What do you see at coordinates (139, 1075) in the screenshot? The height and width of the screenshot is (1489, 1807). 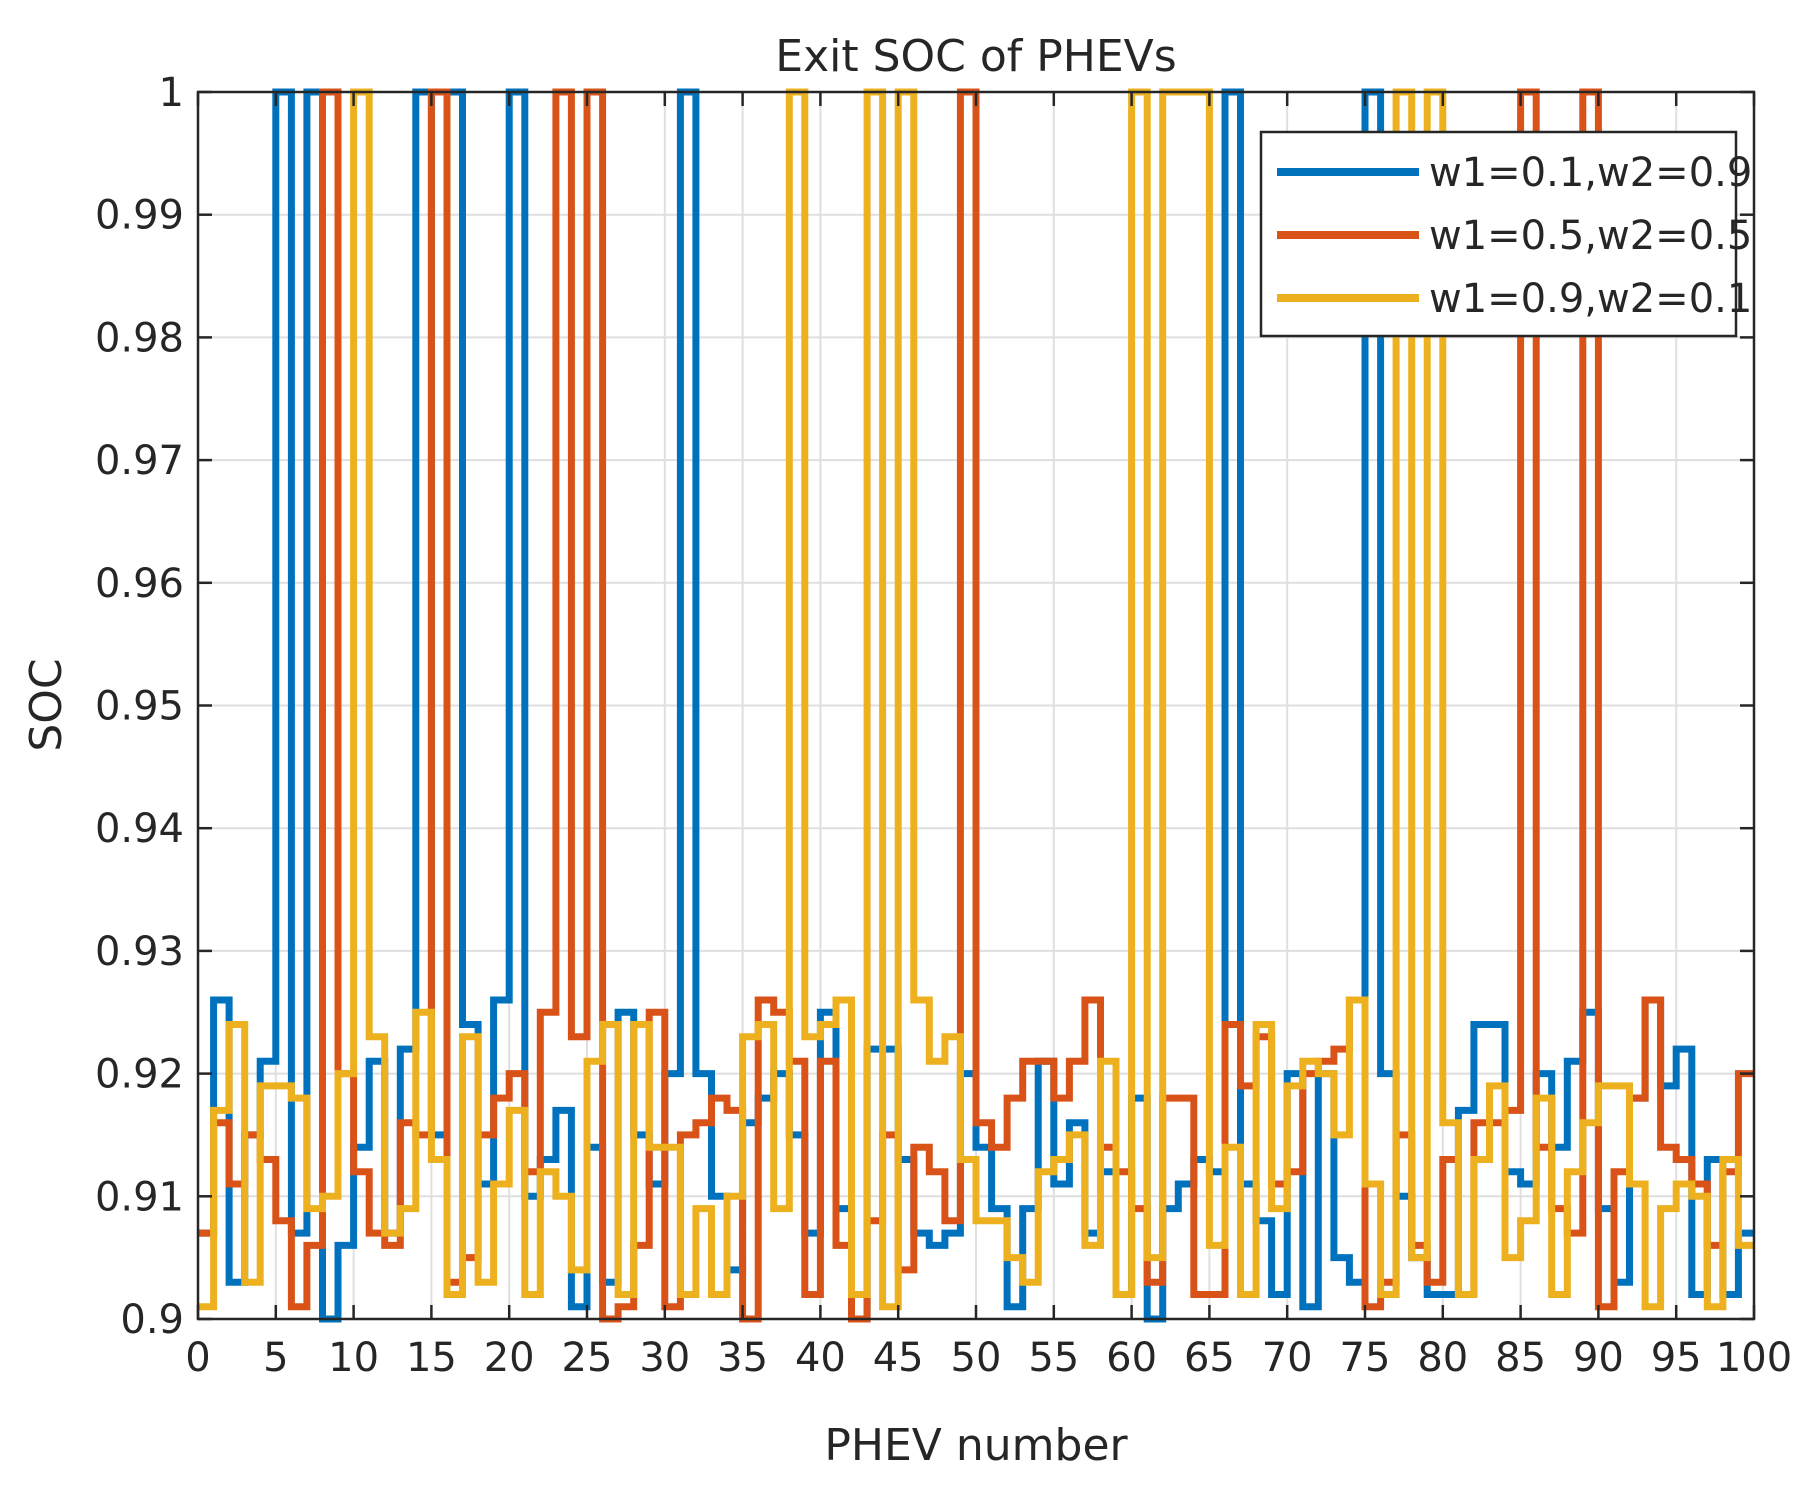 I see `y-tick-label: 0.92` at bounding box center [139, 1075].